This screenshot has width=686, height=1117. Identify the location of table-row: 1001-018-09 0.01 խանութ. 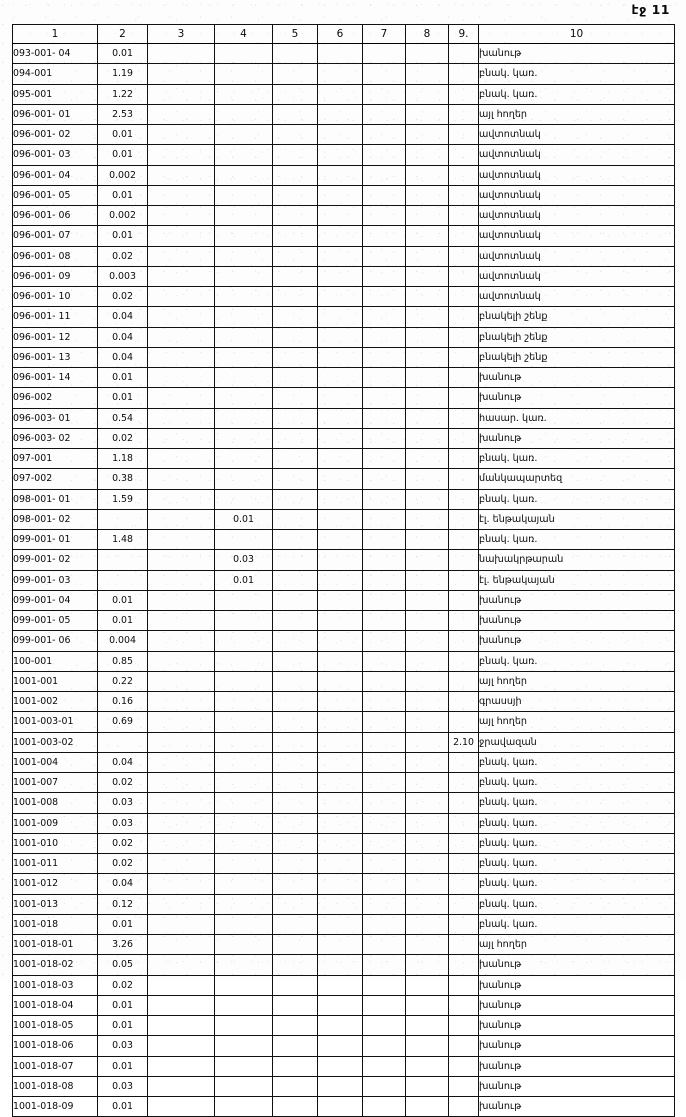
(343, 1106).